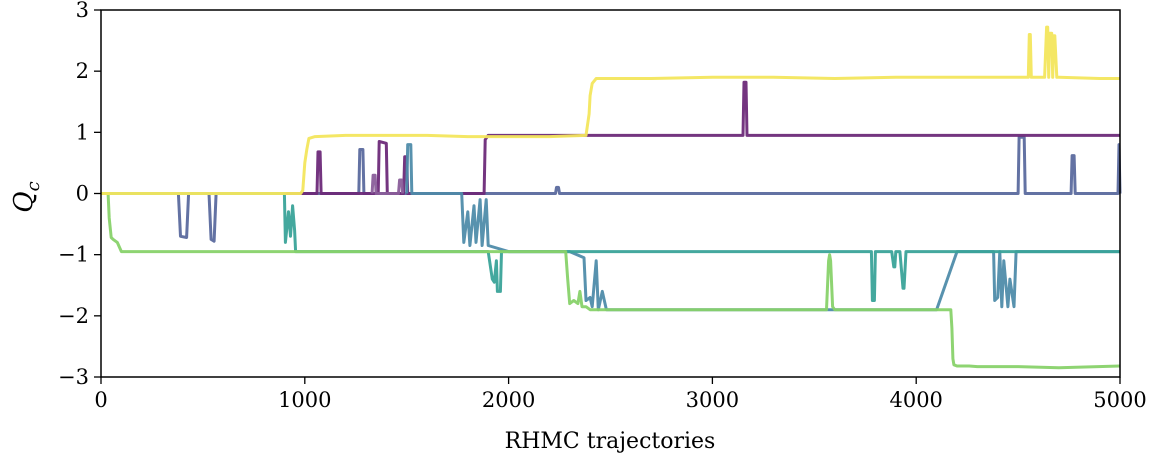 The width and height of the screenshot is (1164, 462). I want to click on y-tick-label: 3, so click(82, 11).